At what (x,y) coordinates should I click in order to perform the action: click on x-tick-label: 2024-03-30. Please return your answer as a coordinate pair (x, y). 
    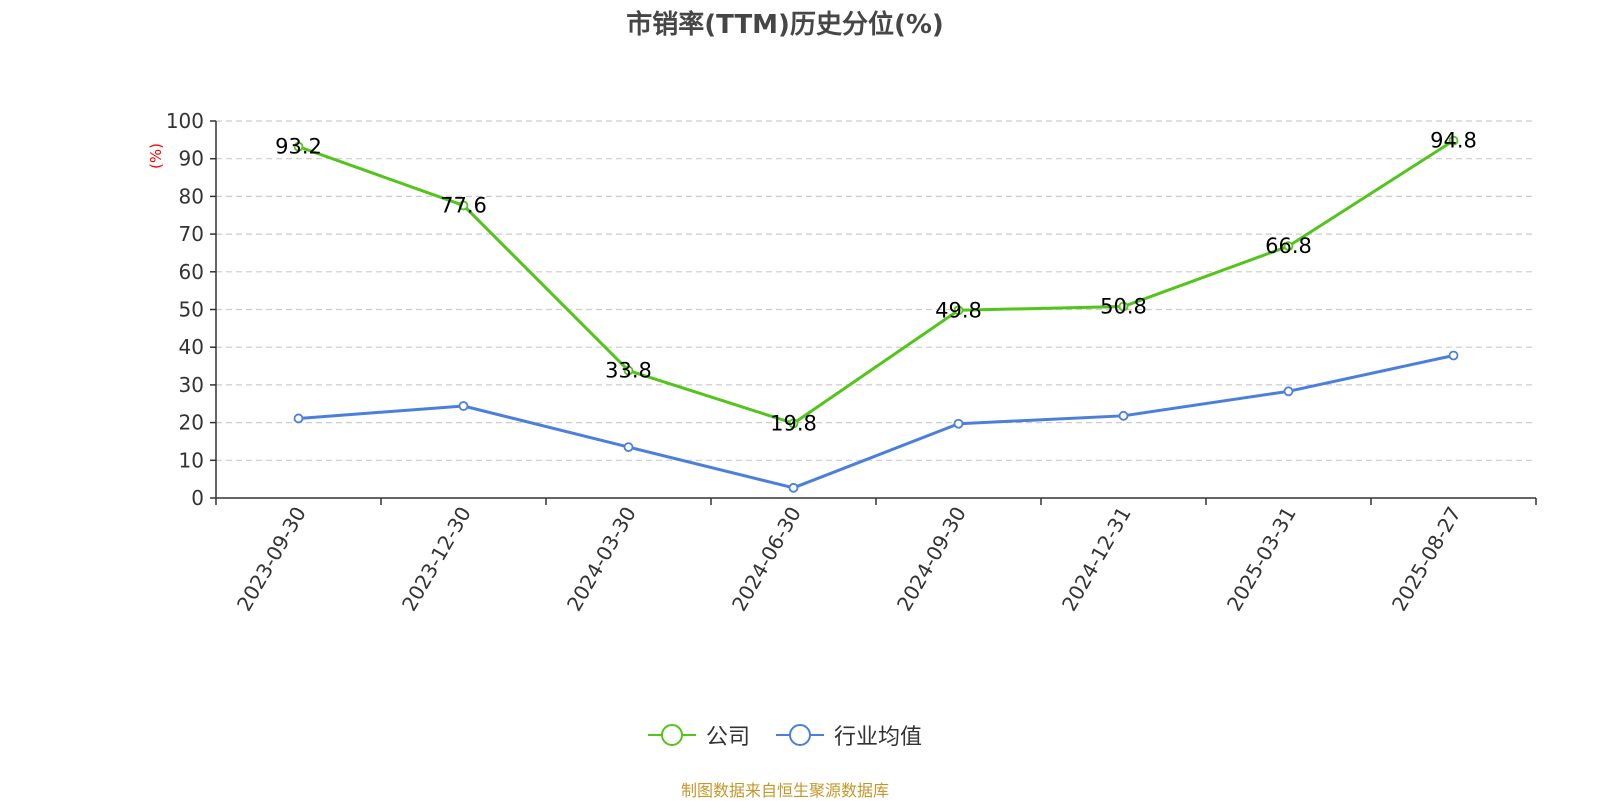
    Looking at the image, I should click on (601, 559).